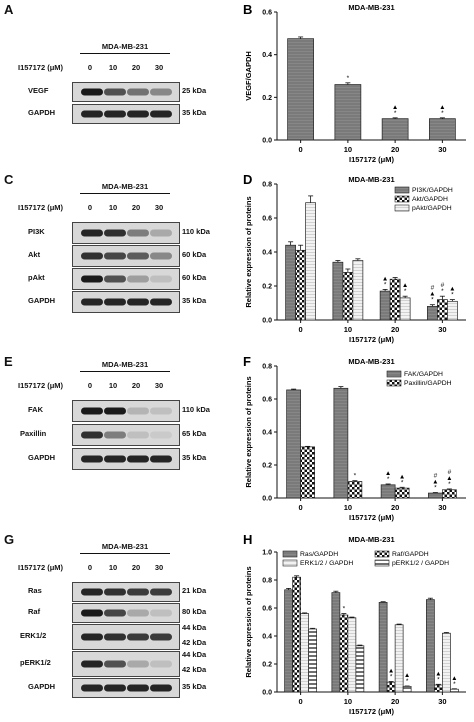 The height and width of the screenshot is (722, 474). What do you see at coordinates (247, 179) in the screenshot?
I see `panel-letter: D` at bounding box center [247, 179].